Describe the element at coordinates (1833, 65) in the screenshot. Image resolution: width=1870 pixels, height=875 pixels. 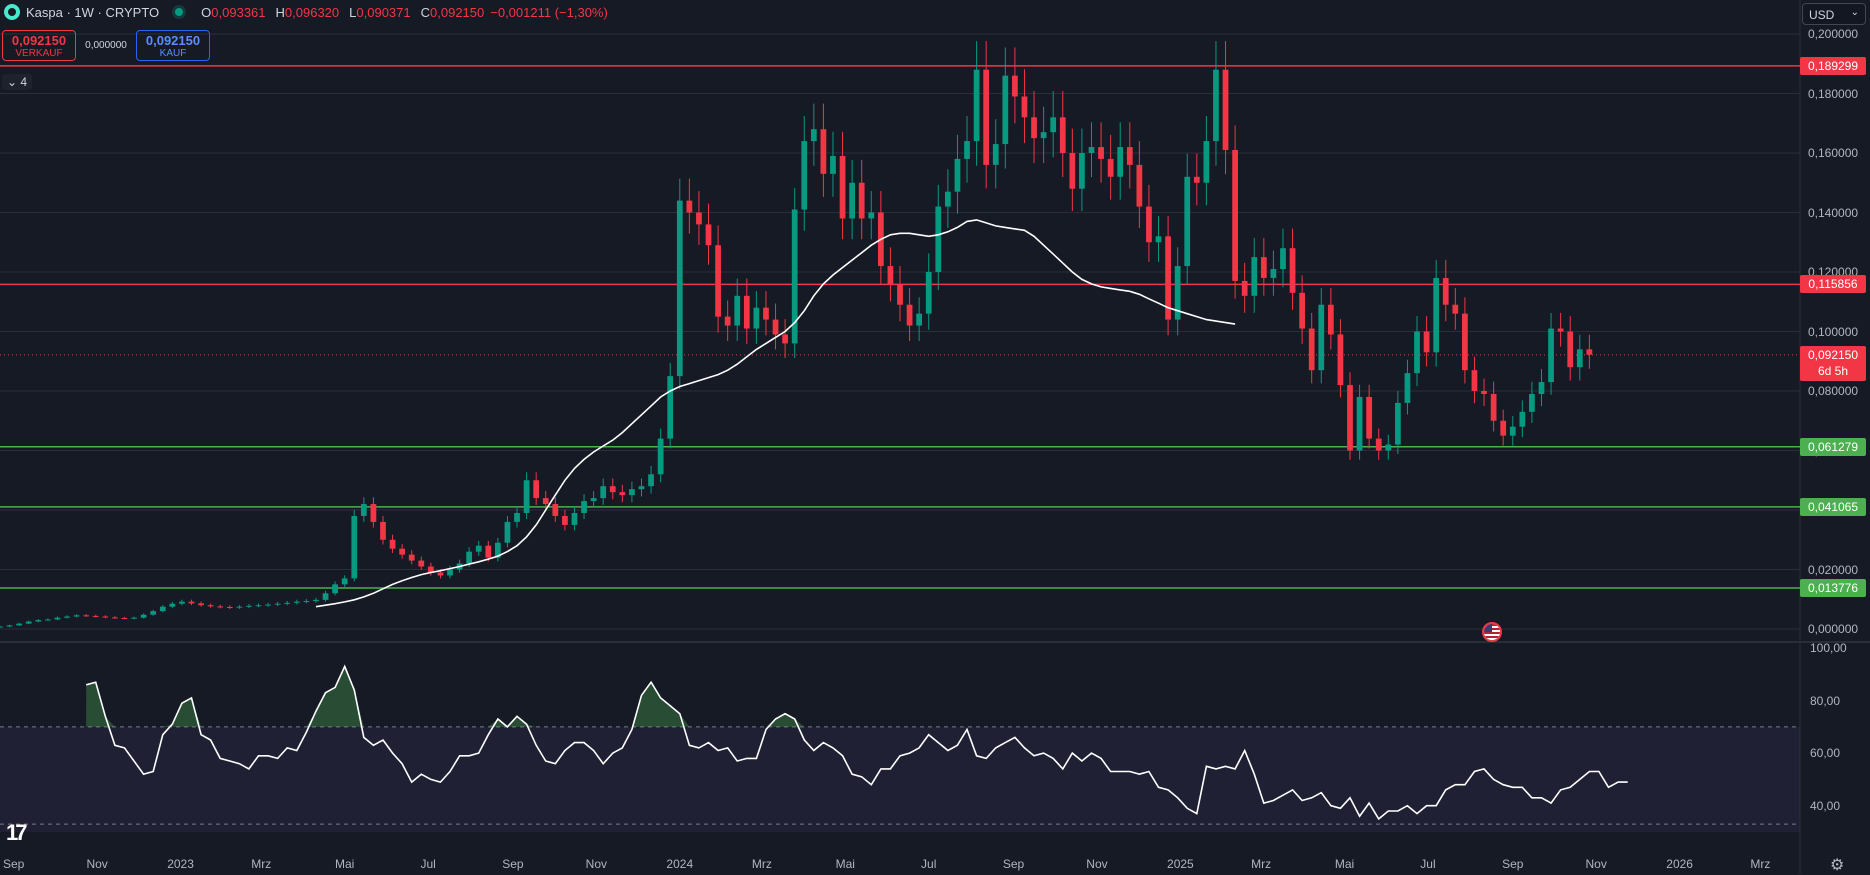
I see `level-price-tag: 0,189299` at that location.